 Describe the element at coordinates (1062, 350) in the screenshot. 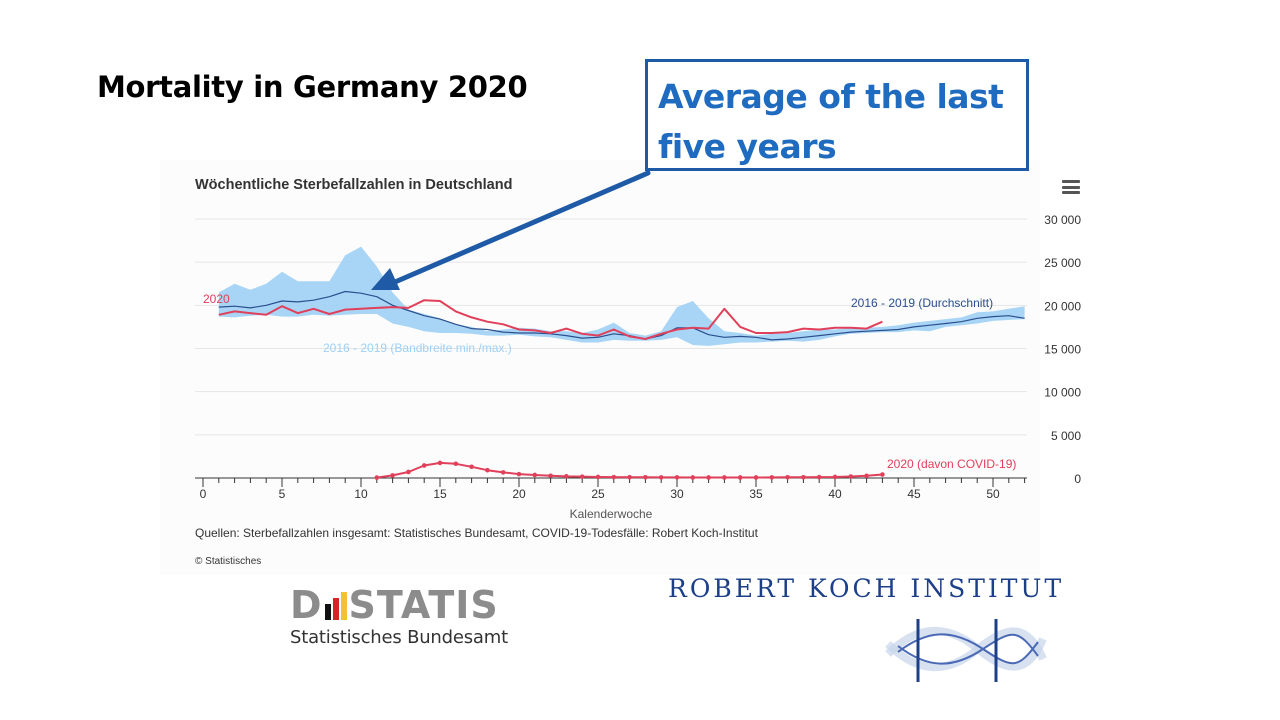

I see `y-tick-label: 15 000` at that location.